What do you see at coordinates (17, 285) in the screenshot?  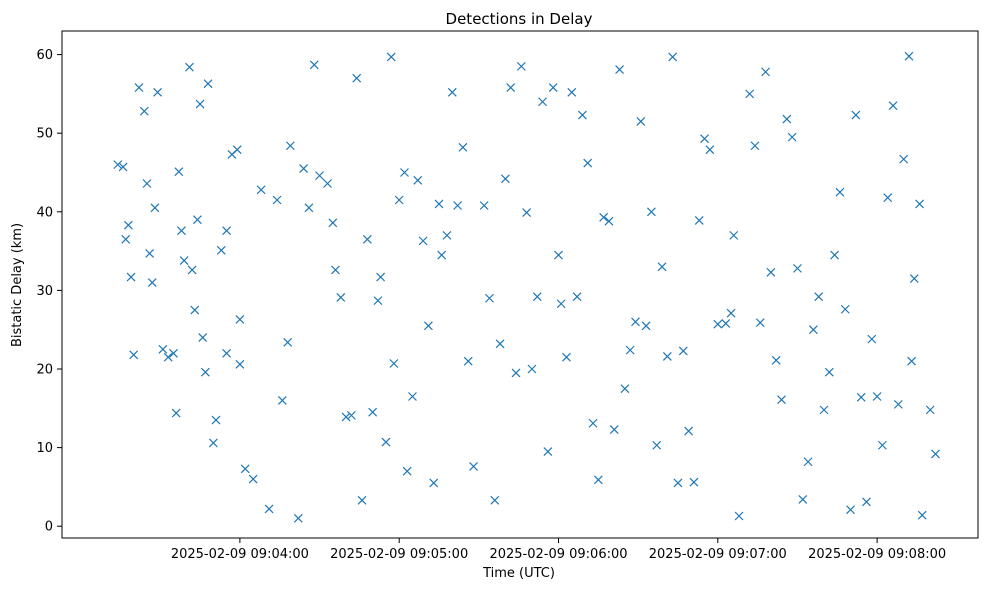 I see `y-axis-label: Bistatic Delay (km)` at bounding box center [17, 285].